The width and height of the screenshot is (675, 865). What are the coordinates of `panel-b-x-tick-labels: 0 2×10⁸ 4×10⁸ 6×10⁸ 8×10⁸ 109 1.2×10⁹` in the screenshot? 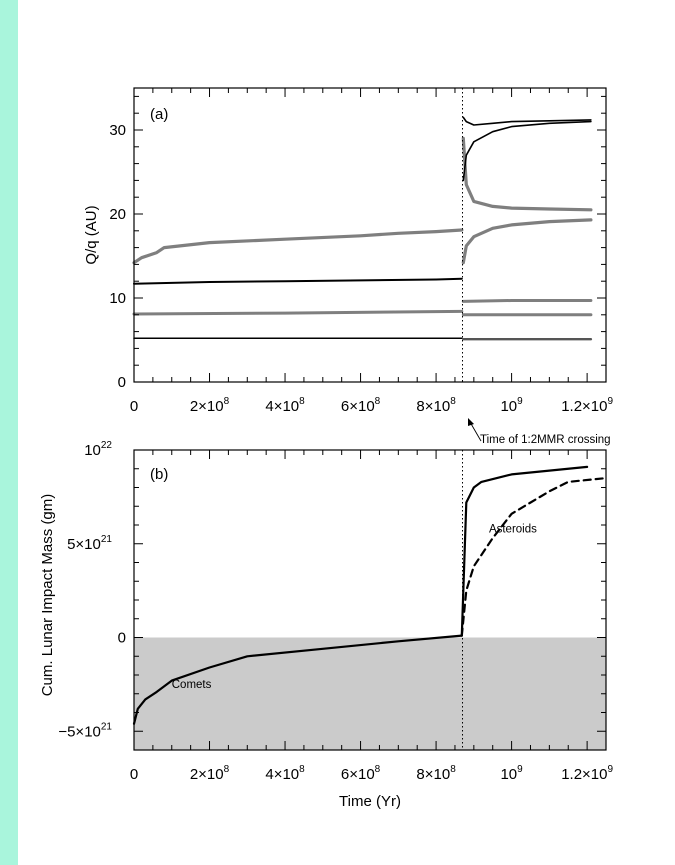 It's located at (372, 773).